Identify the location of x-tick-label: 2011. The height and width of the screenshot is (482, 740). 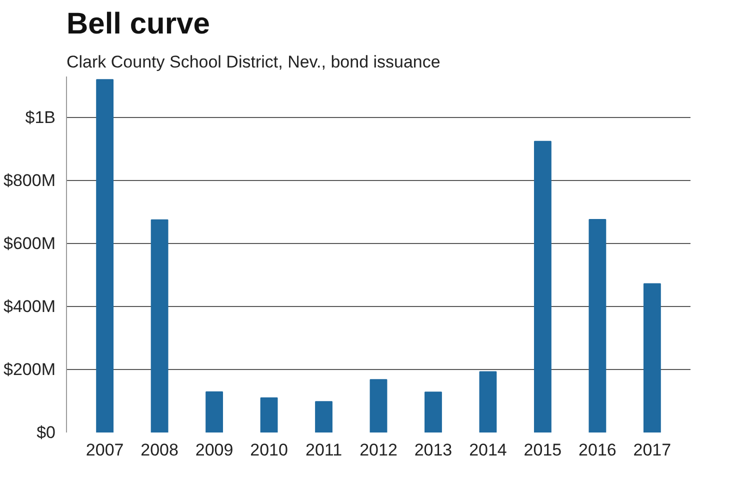
(323, 450).